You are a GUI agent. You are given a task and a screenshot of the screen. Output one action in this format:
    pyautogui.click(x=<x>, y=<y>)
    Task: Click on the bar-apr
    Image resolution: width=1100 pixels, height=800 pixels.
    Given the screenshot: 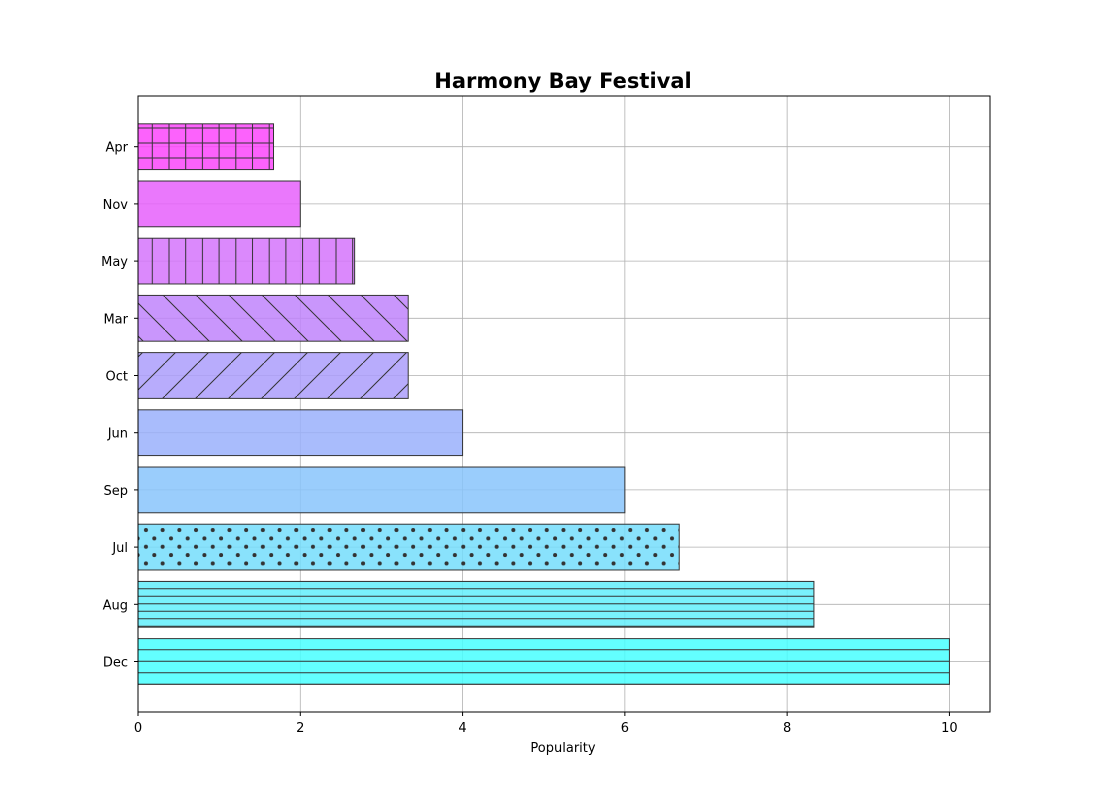 What is the action you would take?
    pyautogui.click(x=206, y=147)
    